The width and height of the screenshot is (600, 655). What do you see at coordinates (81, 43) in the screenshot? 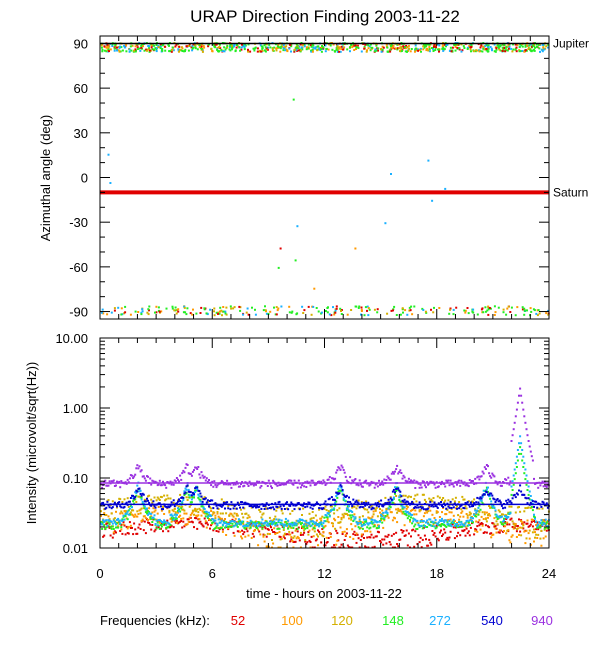
I see `top-y-tick-label: 90` at bounding box center [81, 43].